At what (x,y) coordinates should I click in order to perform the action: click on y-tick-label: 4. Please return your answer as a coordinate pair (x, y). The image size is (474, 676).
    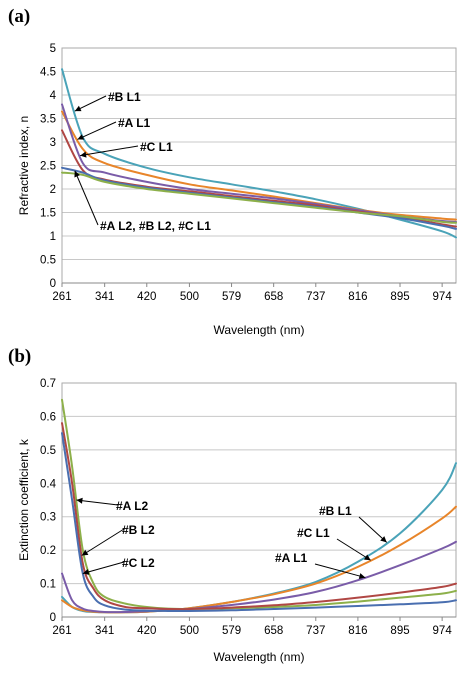
    Looking at the image, I should click on (53, 96).